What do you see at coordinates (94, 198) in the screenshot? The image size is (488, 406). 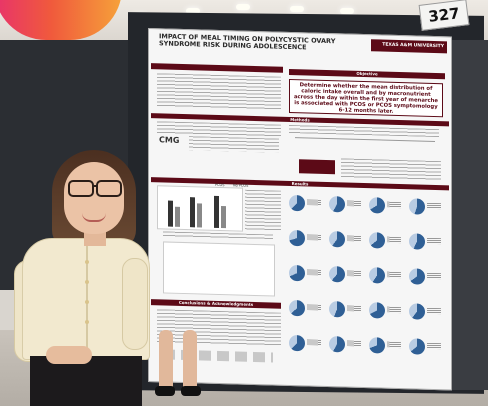 I see `presenter-face` at bounding box center [94, 198].